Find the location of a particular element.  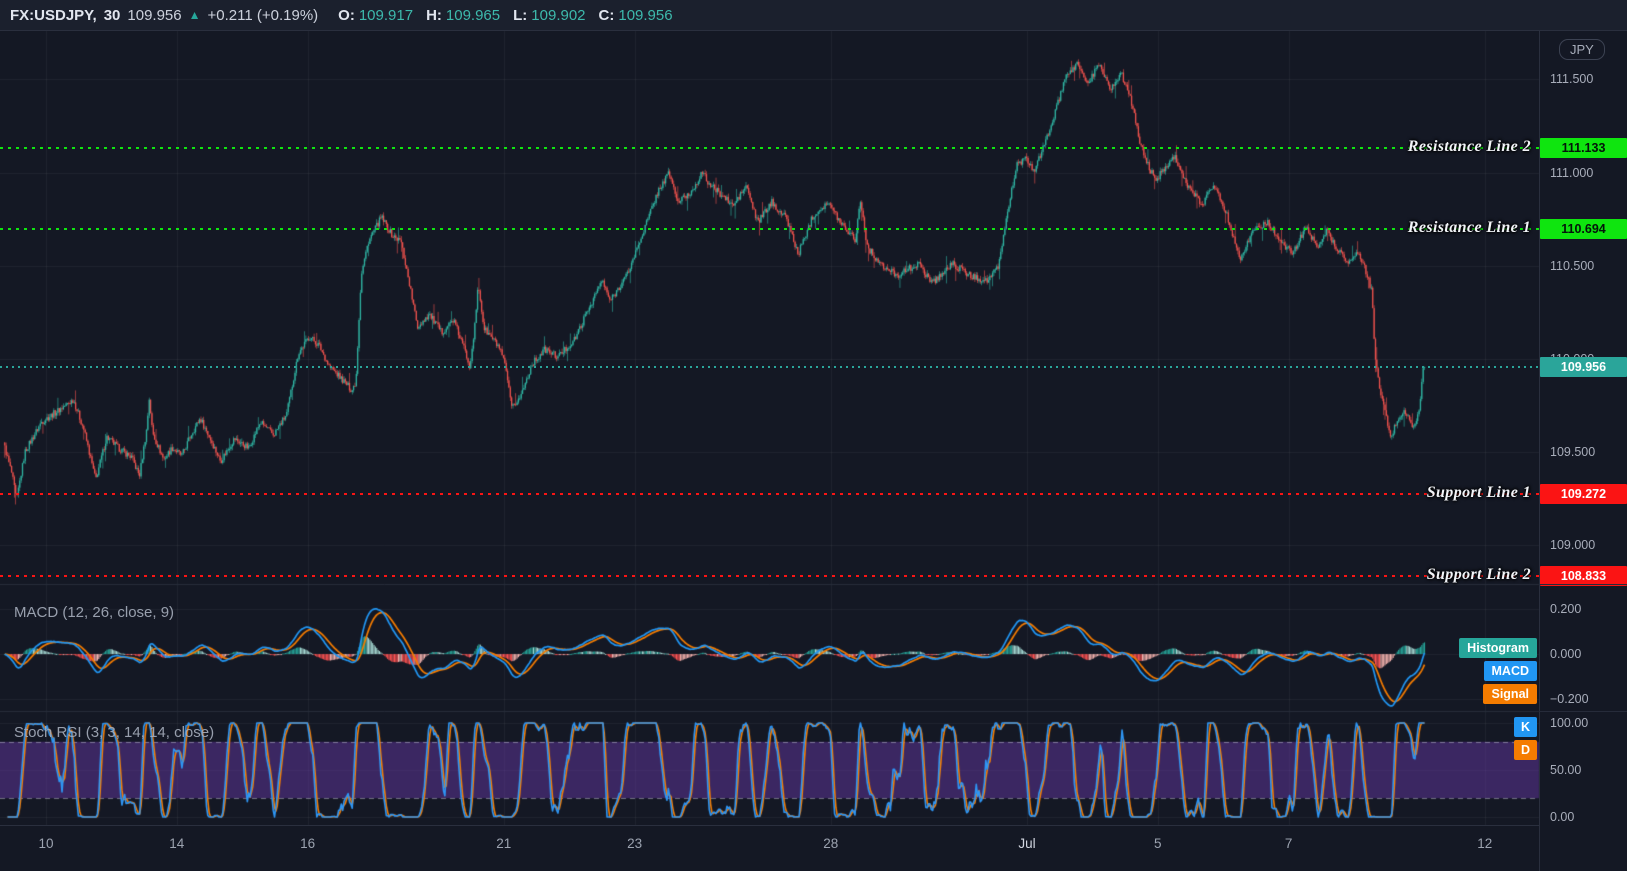

price-tick-label: 109.500 is located at coordinates (1573, 451).